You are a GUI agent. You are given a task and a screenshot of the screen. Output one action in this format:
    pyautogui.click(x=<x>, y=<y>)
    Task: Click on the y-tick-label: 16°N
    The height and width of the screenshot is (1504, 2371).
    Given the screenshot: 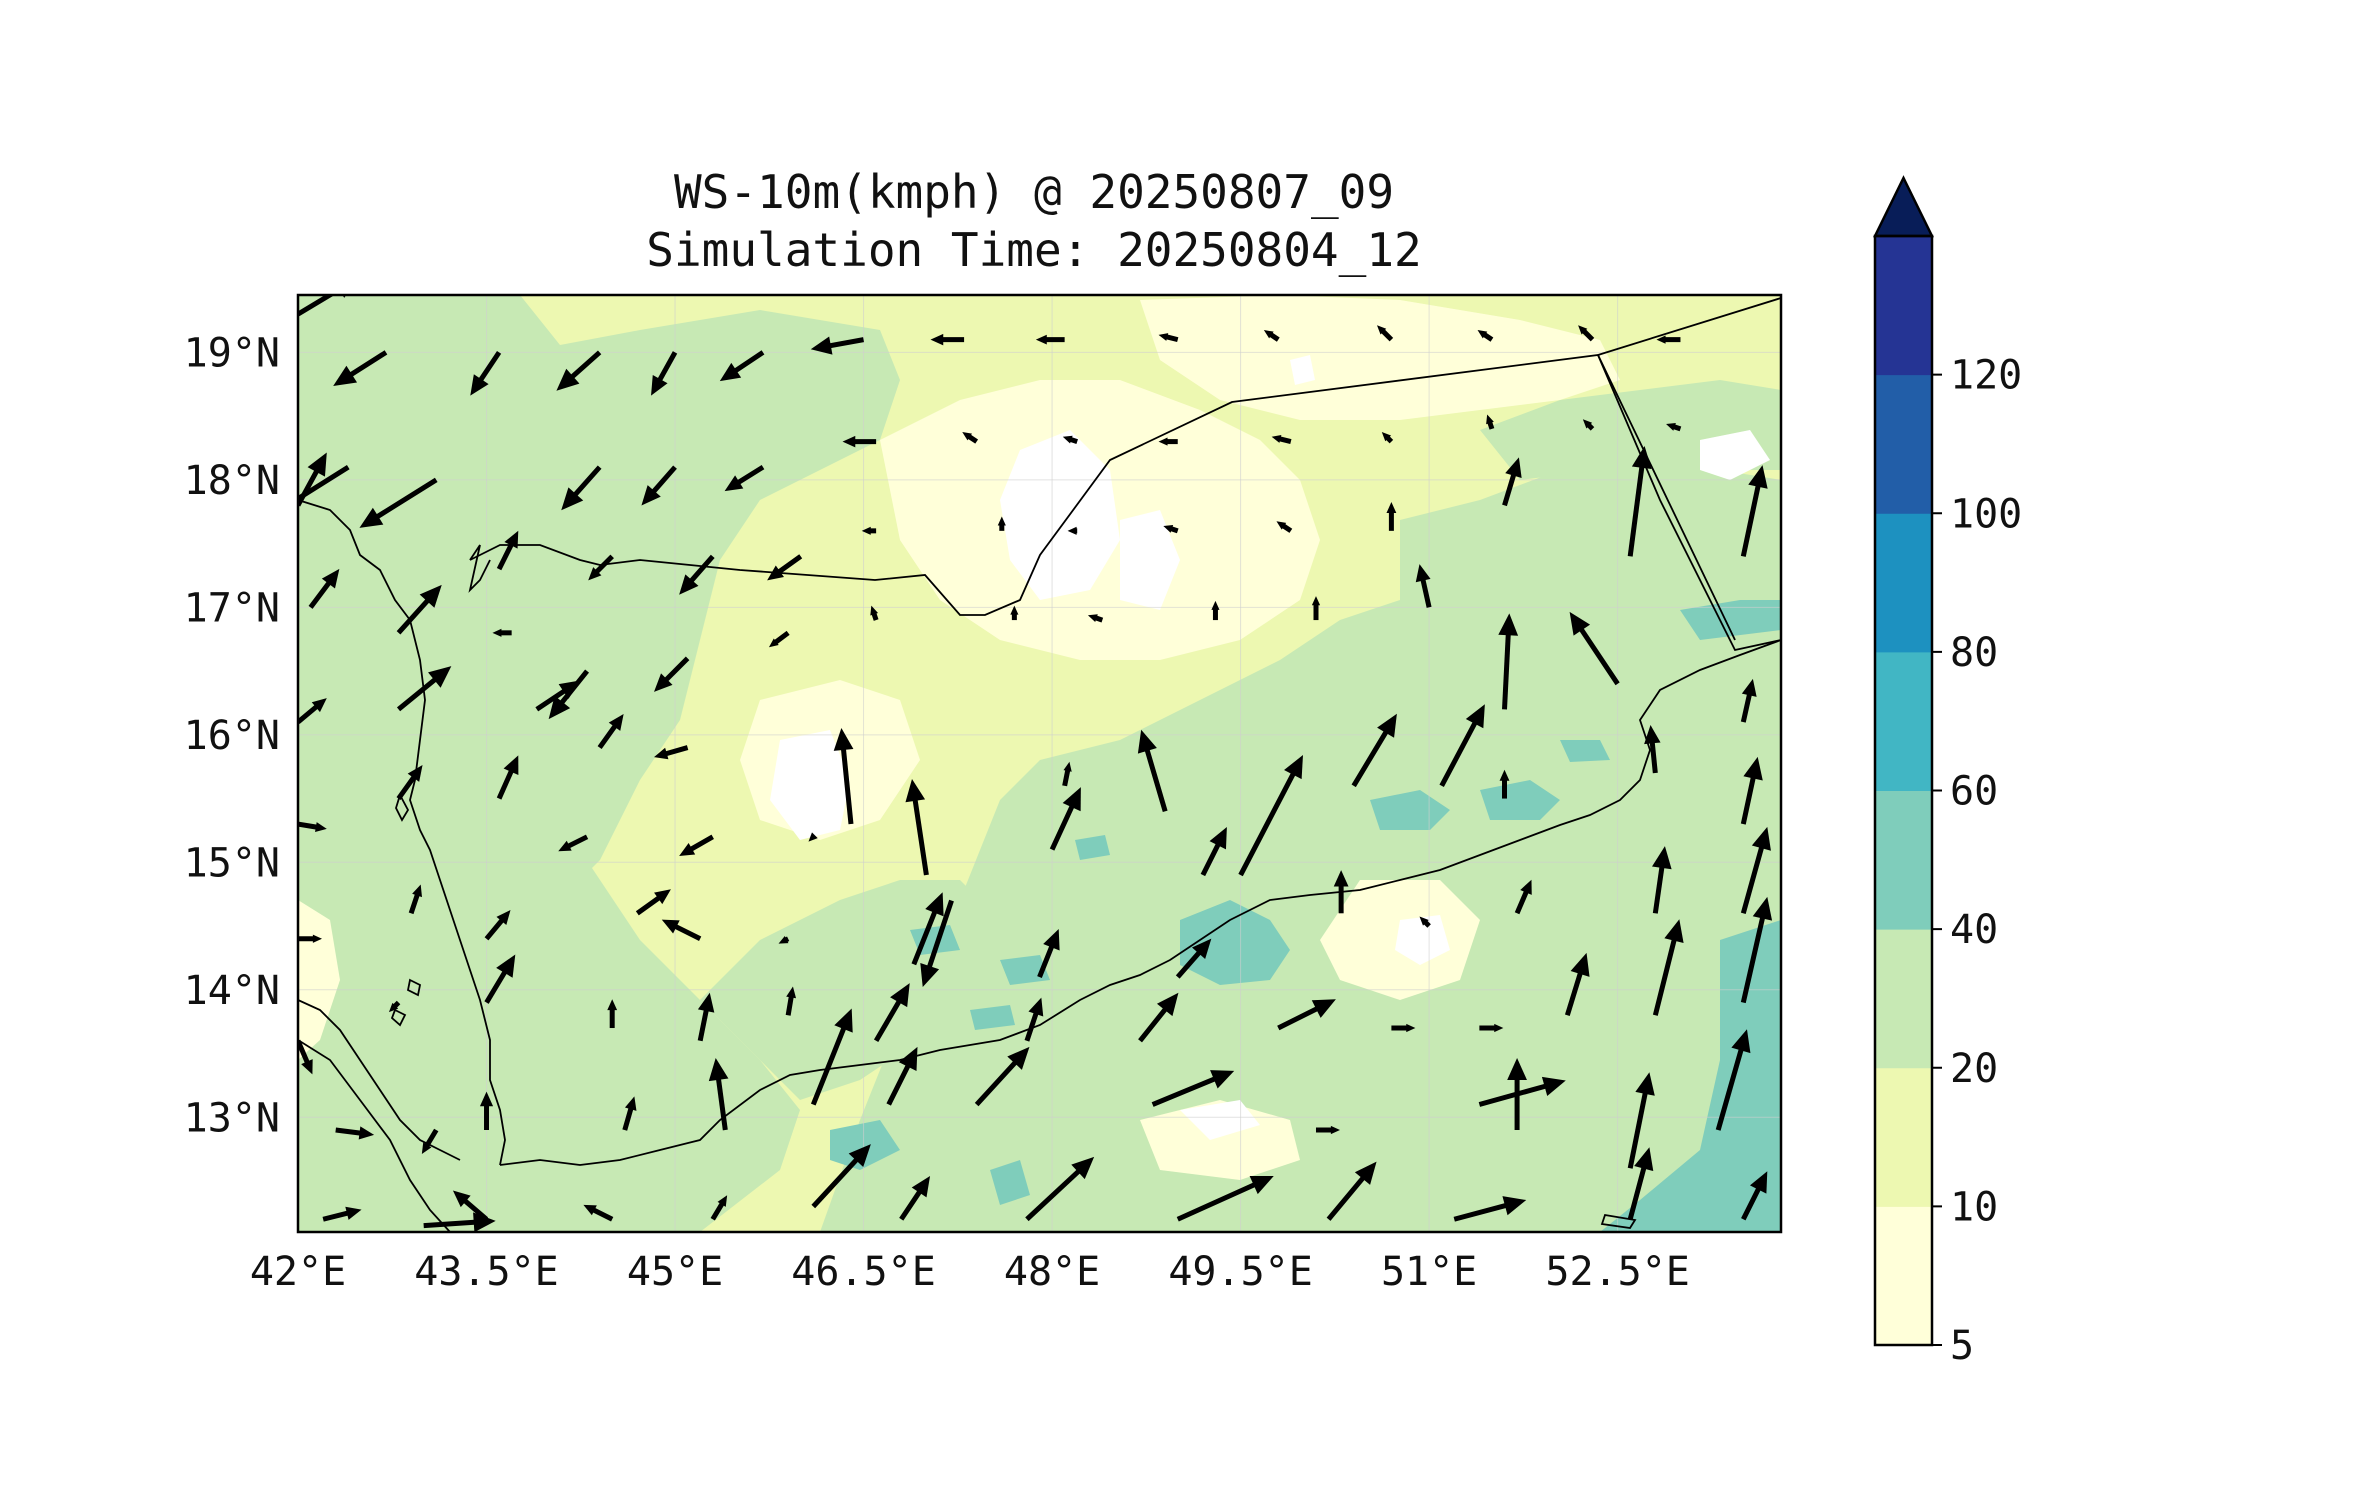 What is the action you would take?
    pyautogui.click(x=232, y=736)
    